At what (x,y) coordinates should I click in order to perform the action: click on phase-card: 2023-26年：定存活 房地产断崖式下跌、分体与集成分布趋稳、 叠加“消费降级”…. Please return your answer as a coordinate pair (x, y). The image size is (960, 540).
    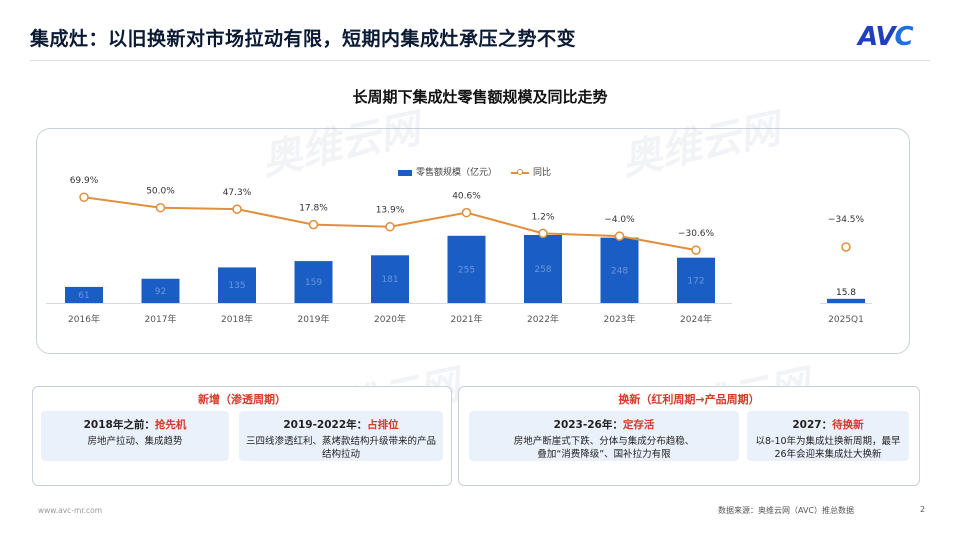
    Looking at the image, I should click on (604, 436).